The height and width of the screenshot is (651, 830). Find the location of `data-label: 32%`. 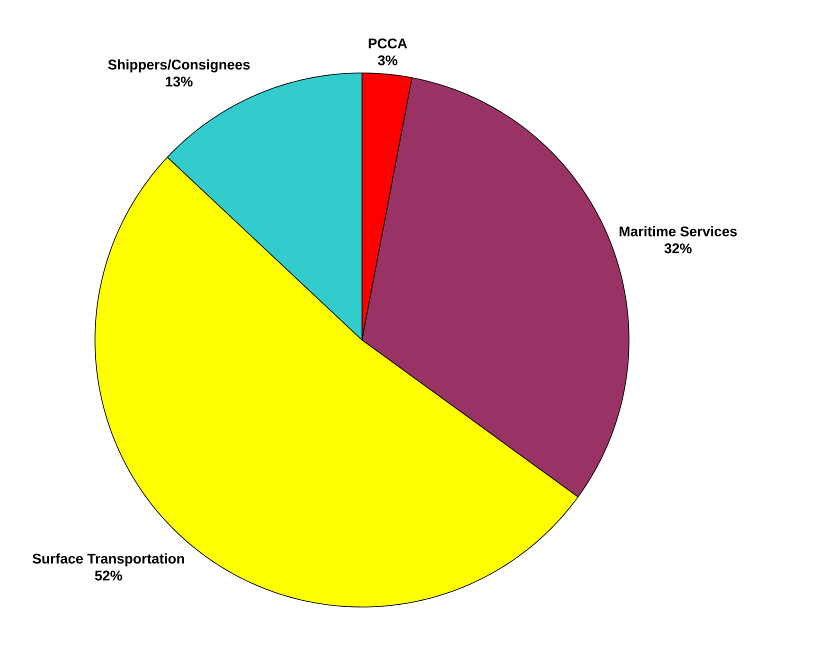

data-label: 32% is located at coordinates (678, 248).